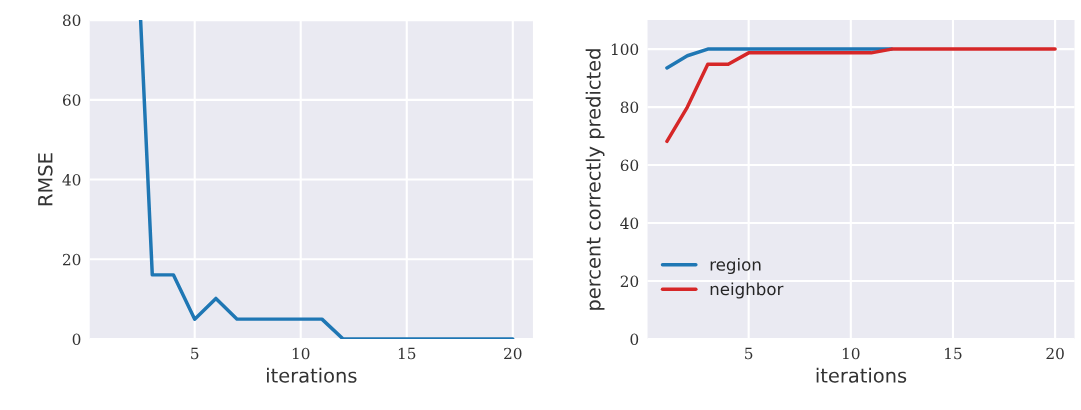 This screenshot has width=1081, height=410. I want to click on legend-label: neighbor, so click(747, 290).